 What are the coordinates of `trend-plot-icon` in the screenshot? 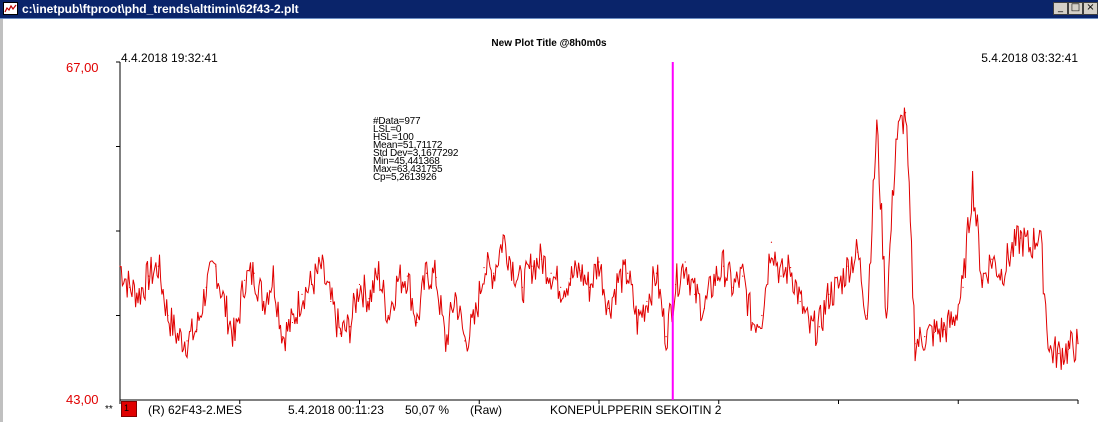 It's located at (10, 8).